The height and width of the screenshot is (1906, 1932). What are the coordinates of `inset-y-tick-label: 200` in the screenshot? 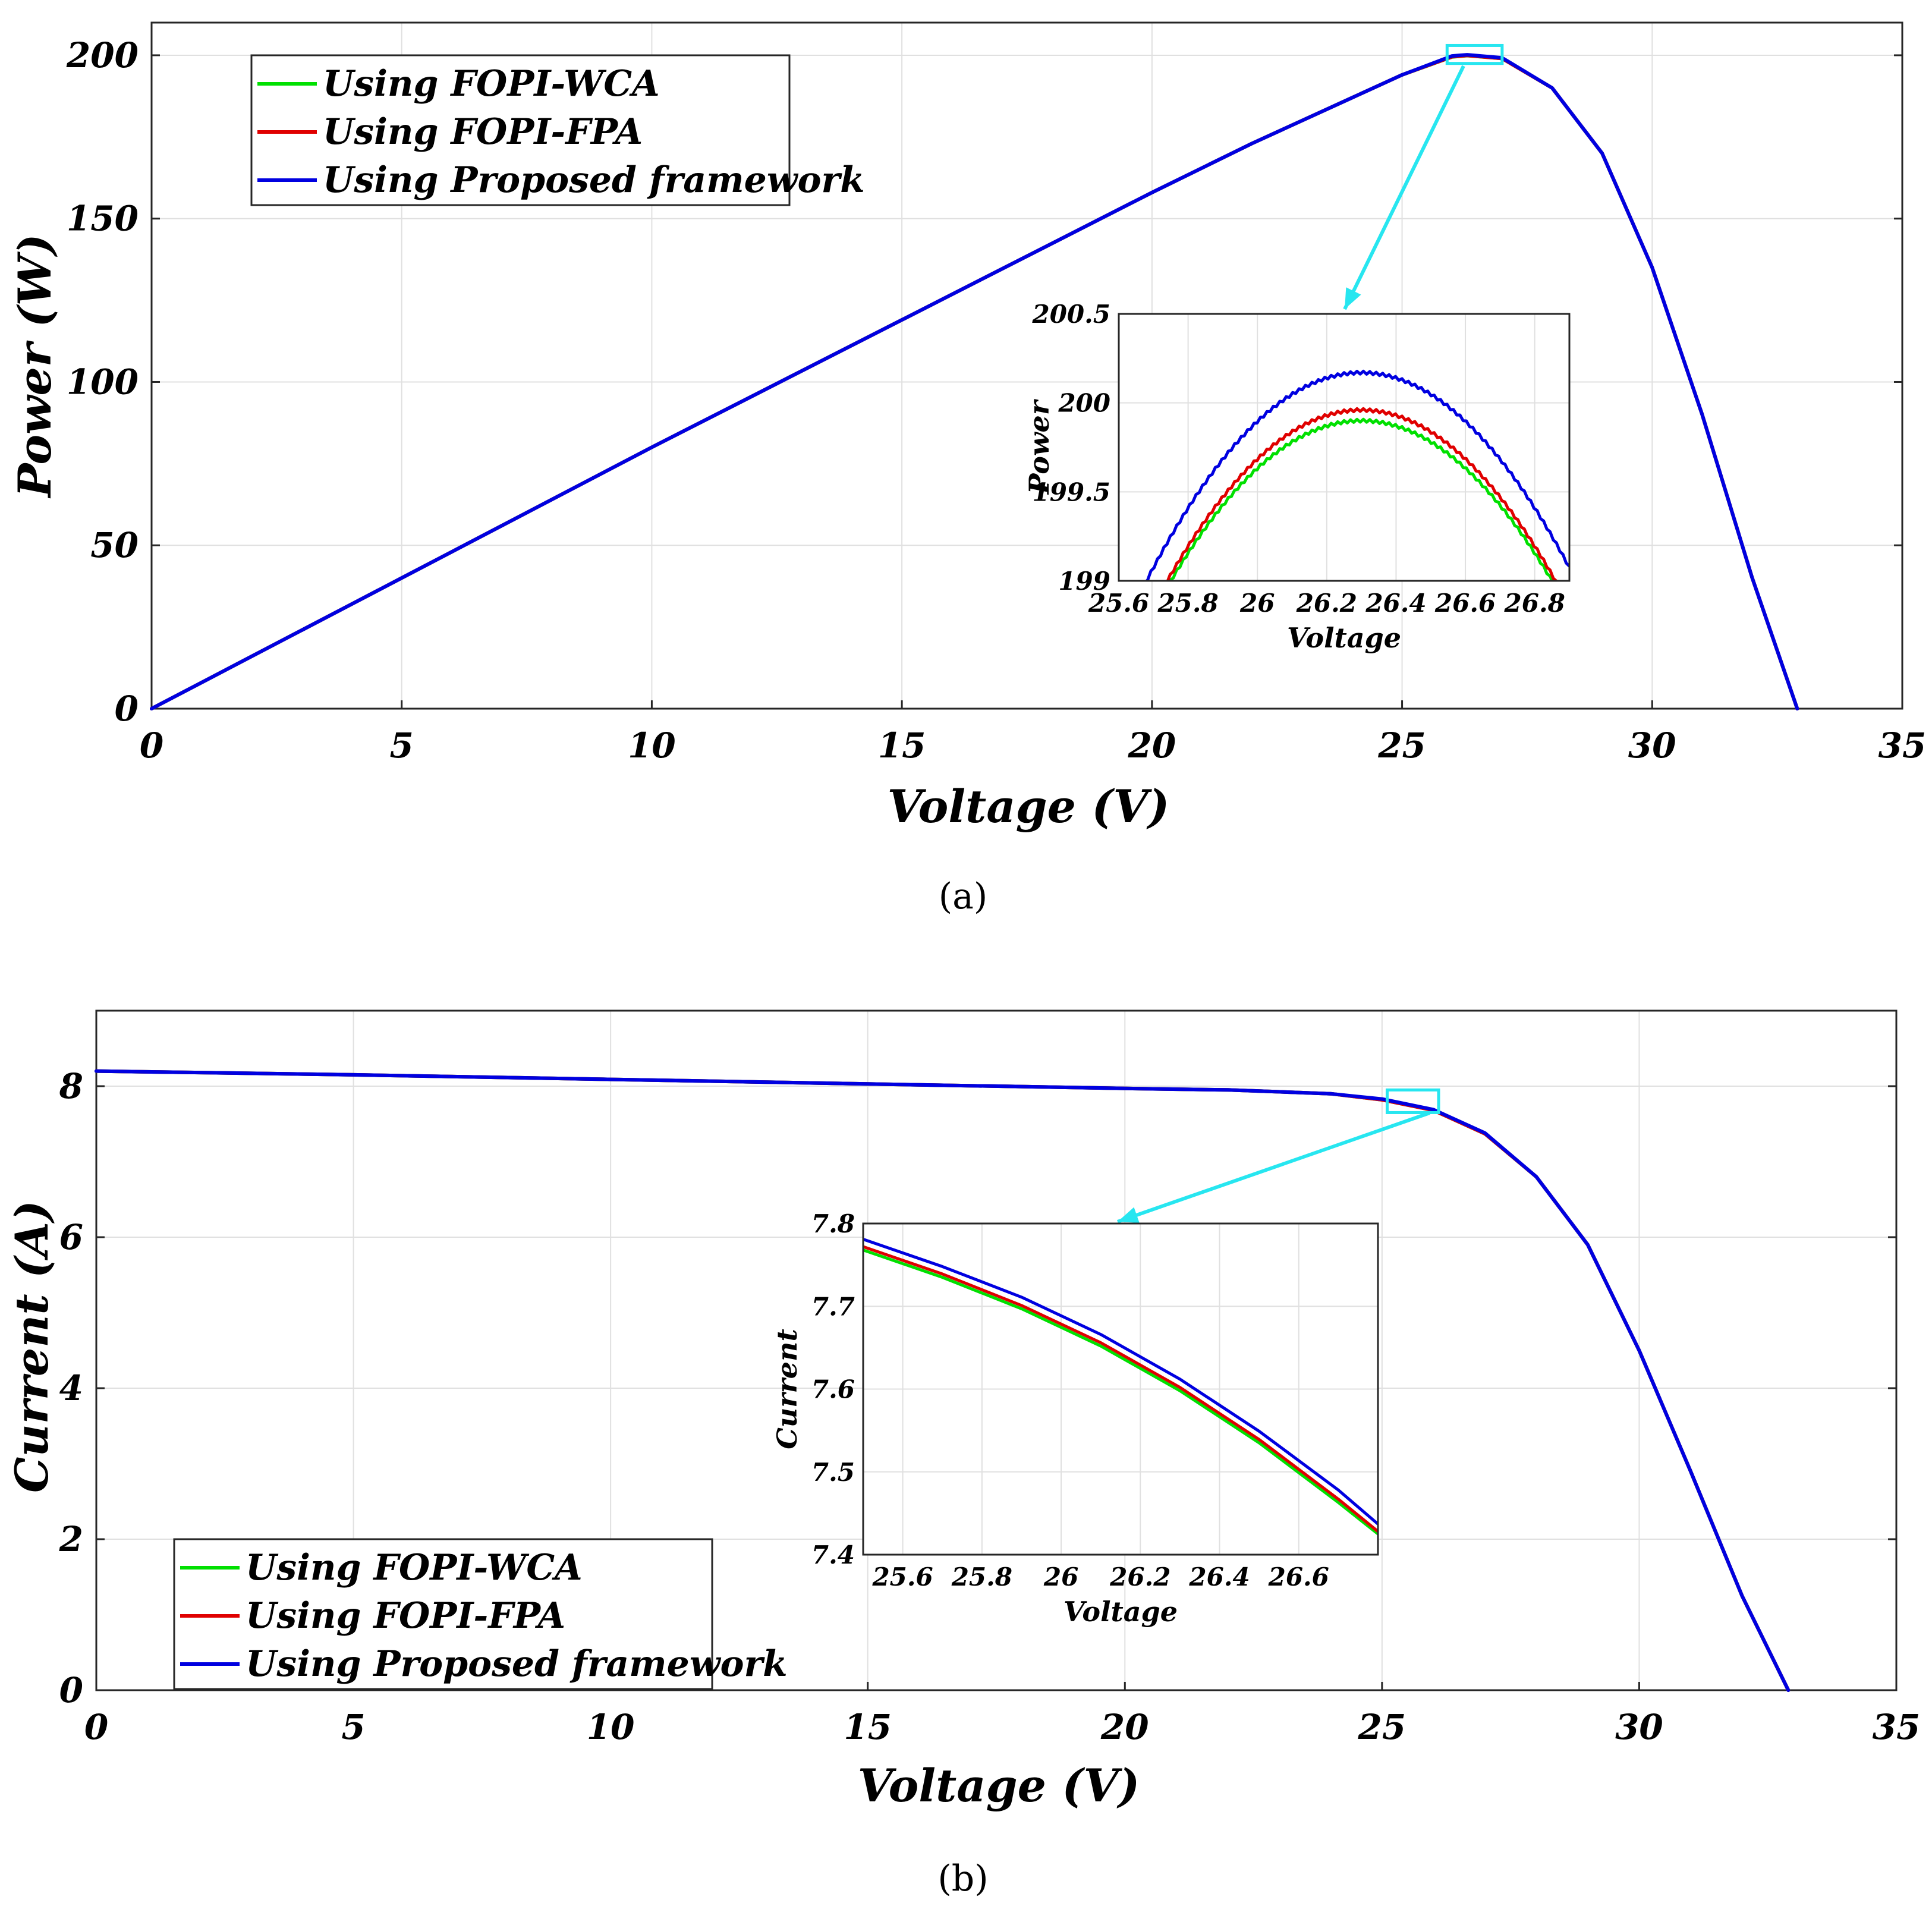 It's located at (1084, 403).